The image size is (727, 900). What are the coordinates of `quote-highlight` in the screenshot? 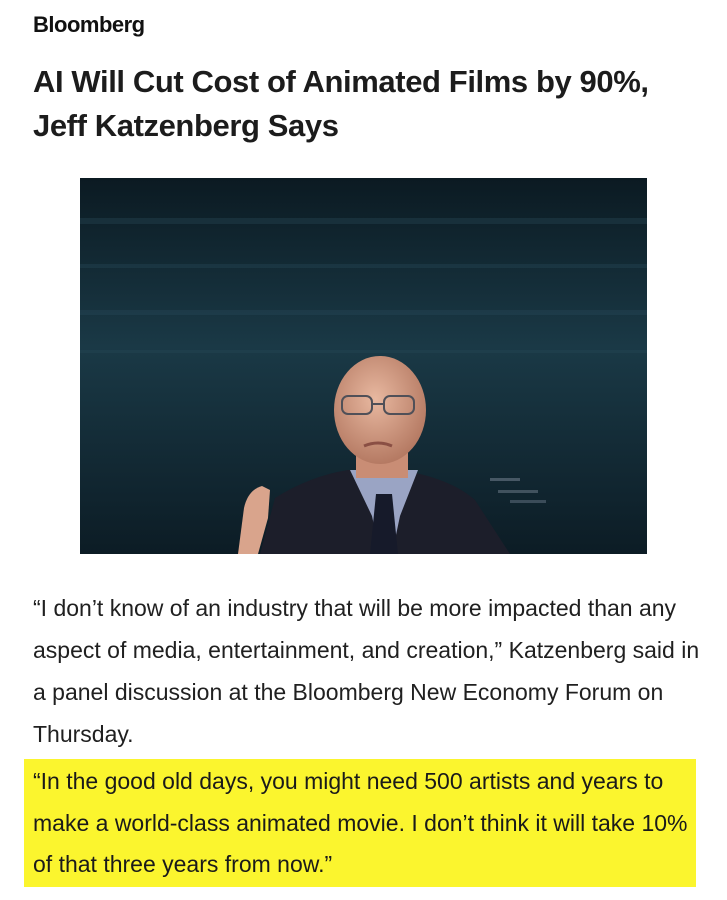 It's located at (360, 823).